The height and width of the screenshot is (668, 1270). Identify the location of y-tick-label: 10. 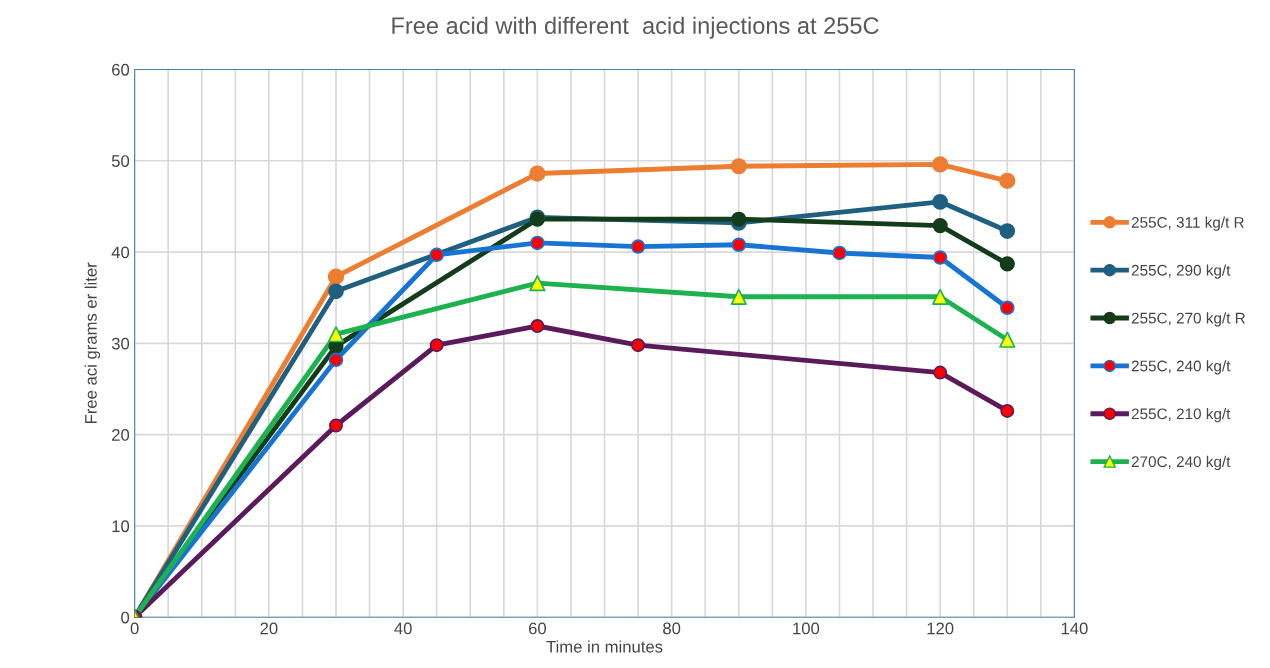
(121, 526).